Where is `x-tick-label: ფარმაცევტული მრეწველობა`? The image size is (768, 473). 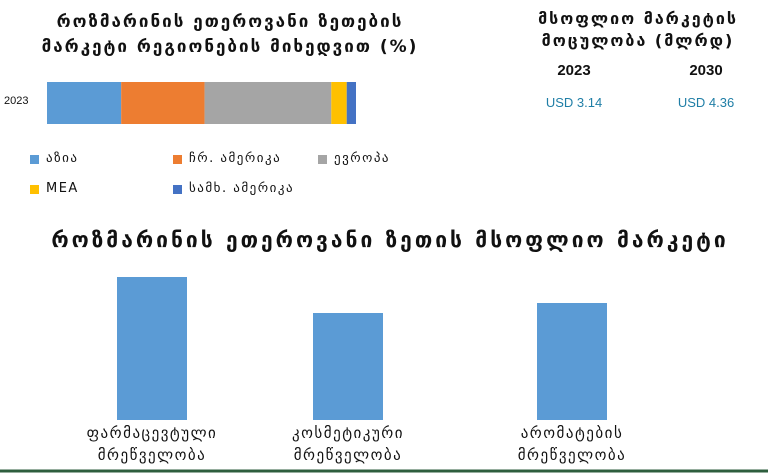 x-tick-label: ფარმაცევტული მრეწველობა is located at coordinates (152, 444).